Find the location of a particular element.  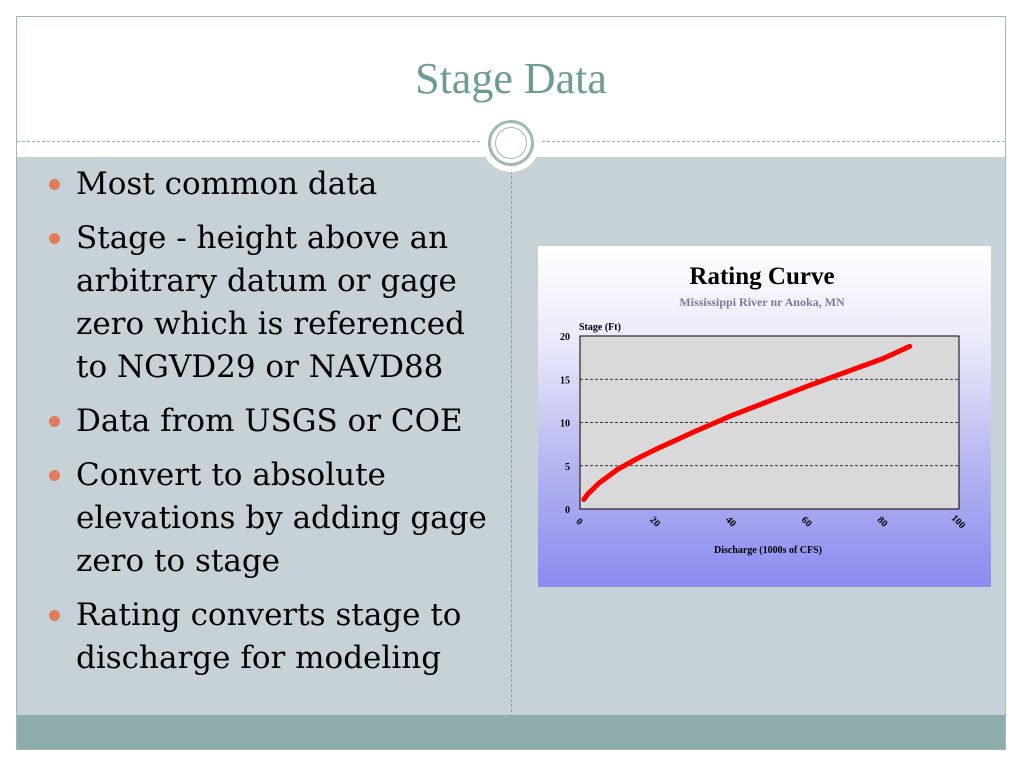

x-tick-label: 40 is located at coordinates (730, 522).